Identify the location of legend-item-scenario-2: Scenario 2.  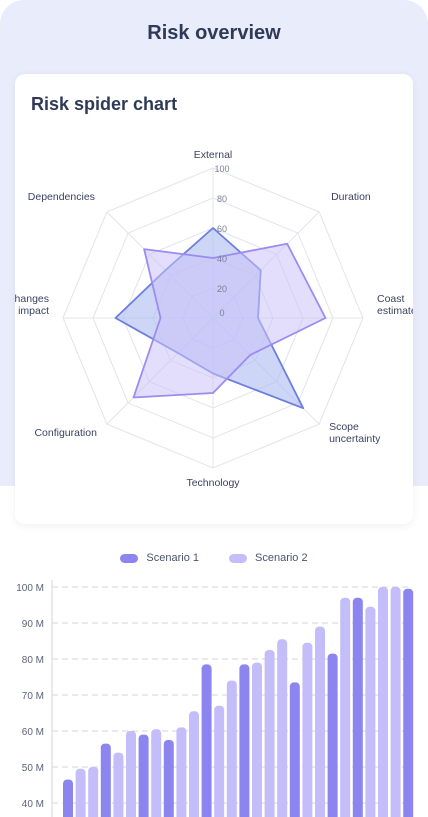
(268, 558).